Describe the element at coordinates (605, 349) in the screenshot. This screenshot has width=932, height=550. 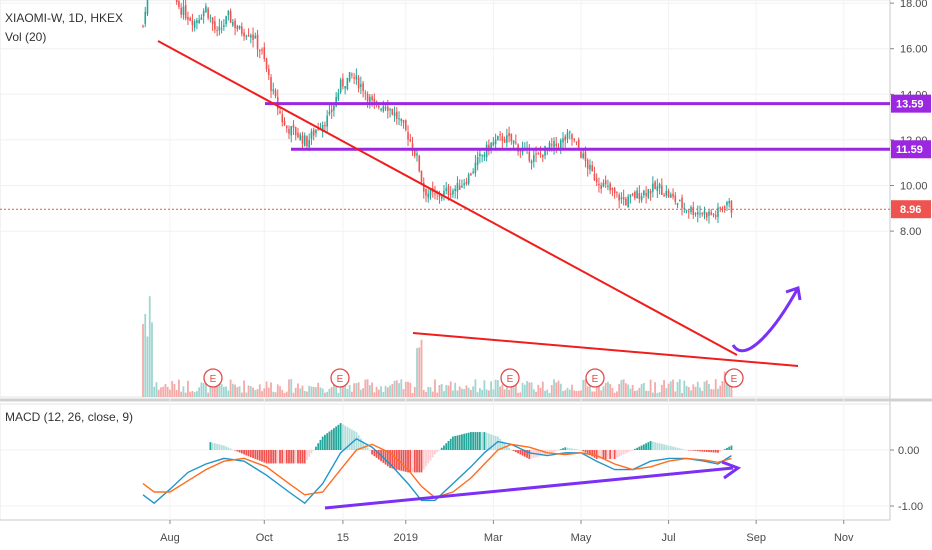
I see `lower-trendline` at that location.